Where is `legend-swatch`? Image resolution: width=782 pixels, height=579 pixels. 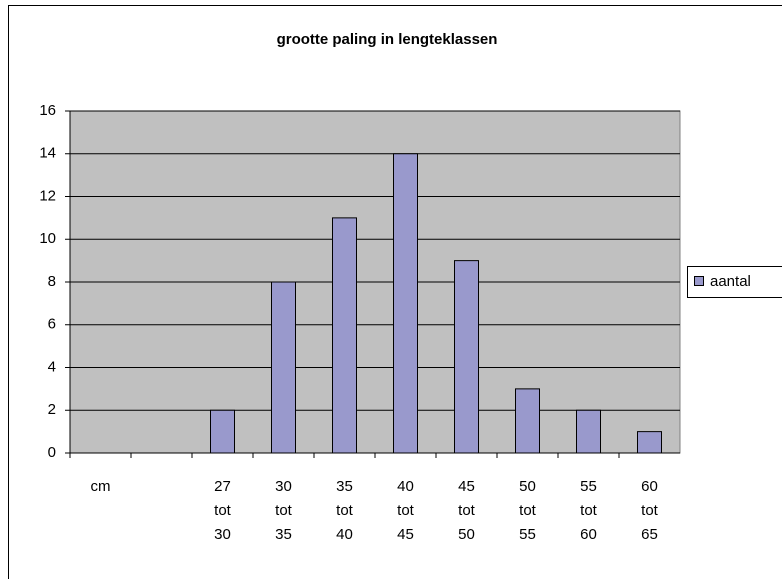
legend-swatch is located at coordinates (699, 281).